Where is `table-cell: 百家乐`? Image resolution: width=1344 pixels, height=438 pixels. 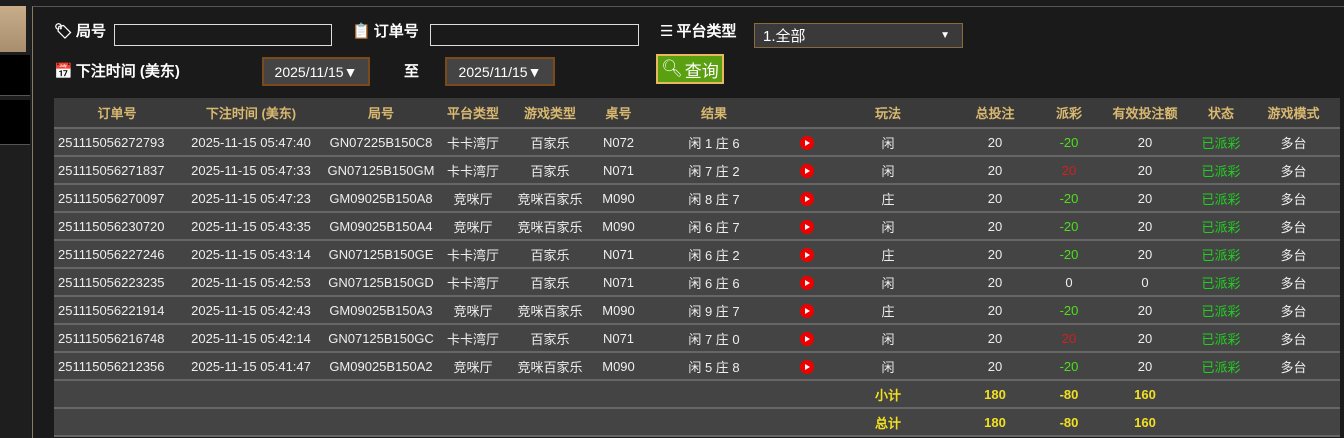 table-cell: 百家乐 is located at coordinates (550, 170).